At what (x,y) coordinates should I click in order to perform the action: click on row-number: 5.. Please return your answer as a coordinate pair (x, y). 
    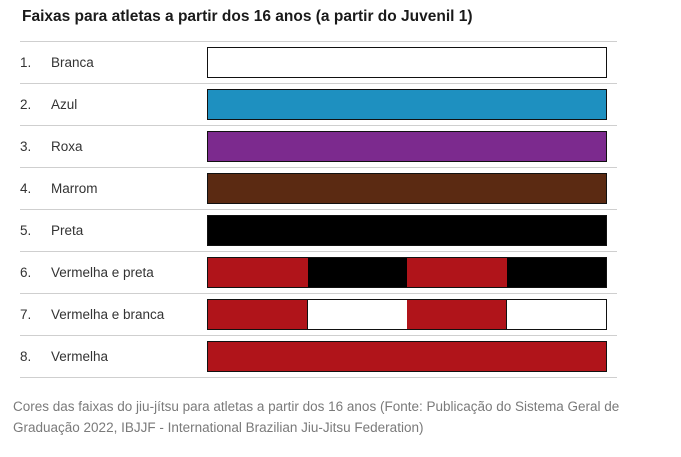
    Looking at the image, I should click on (26, 230).